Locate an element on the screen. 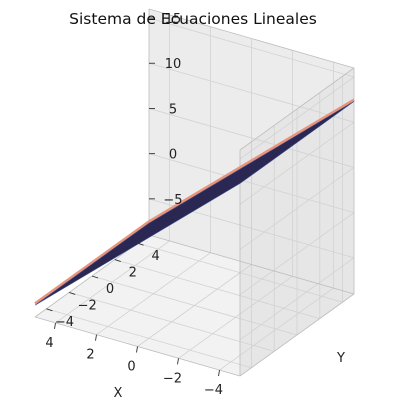 This screenshot has width=407, height=414. y-tick-label: −4 is located at coordinates (64, 322).